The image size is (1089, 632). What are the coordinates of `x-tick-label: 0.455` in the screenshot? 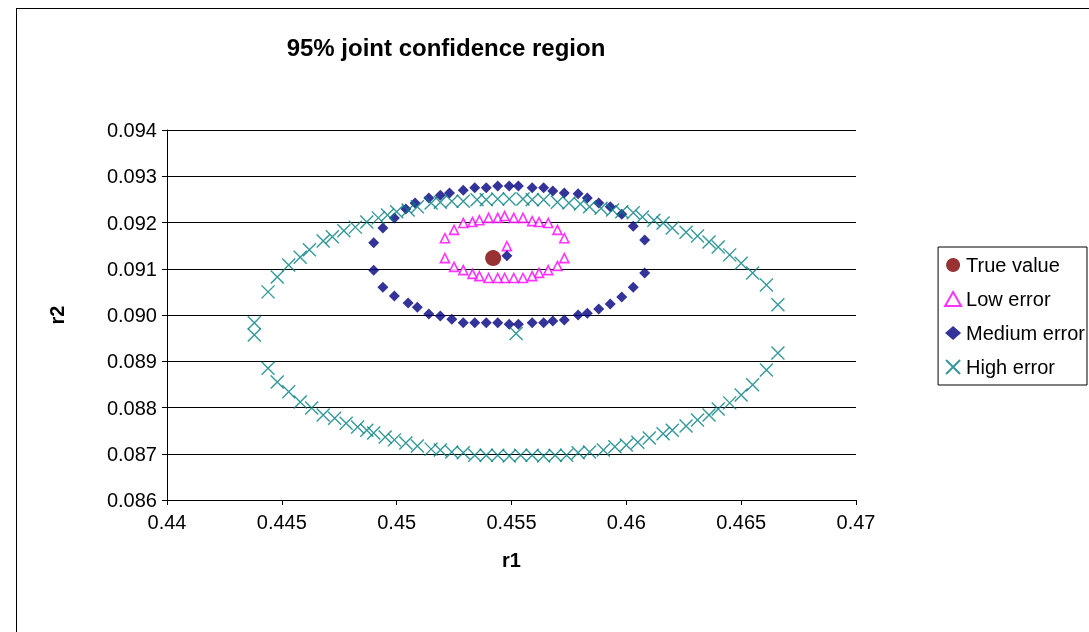 It's located at (511, 522).